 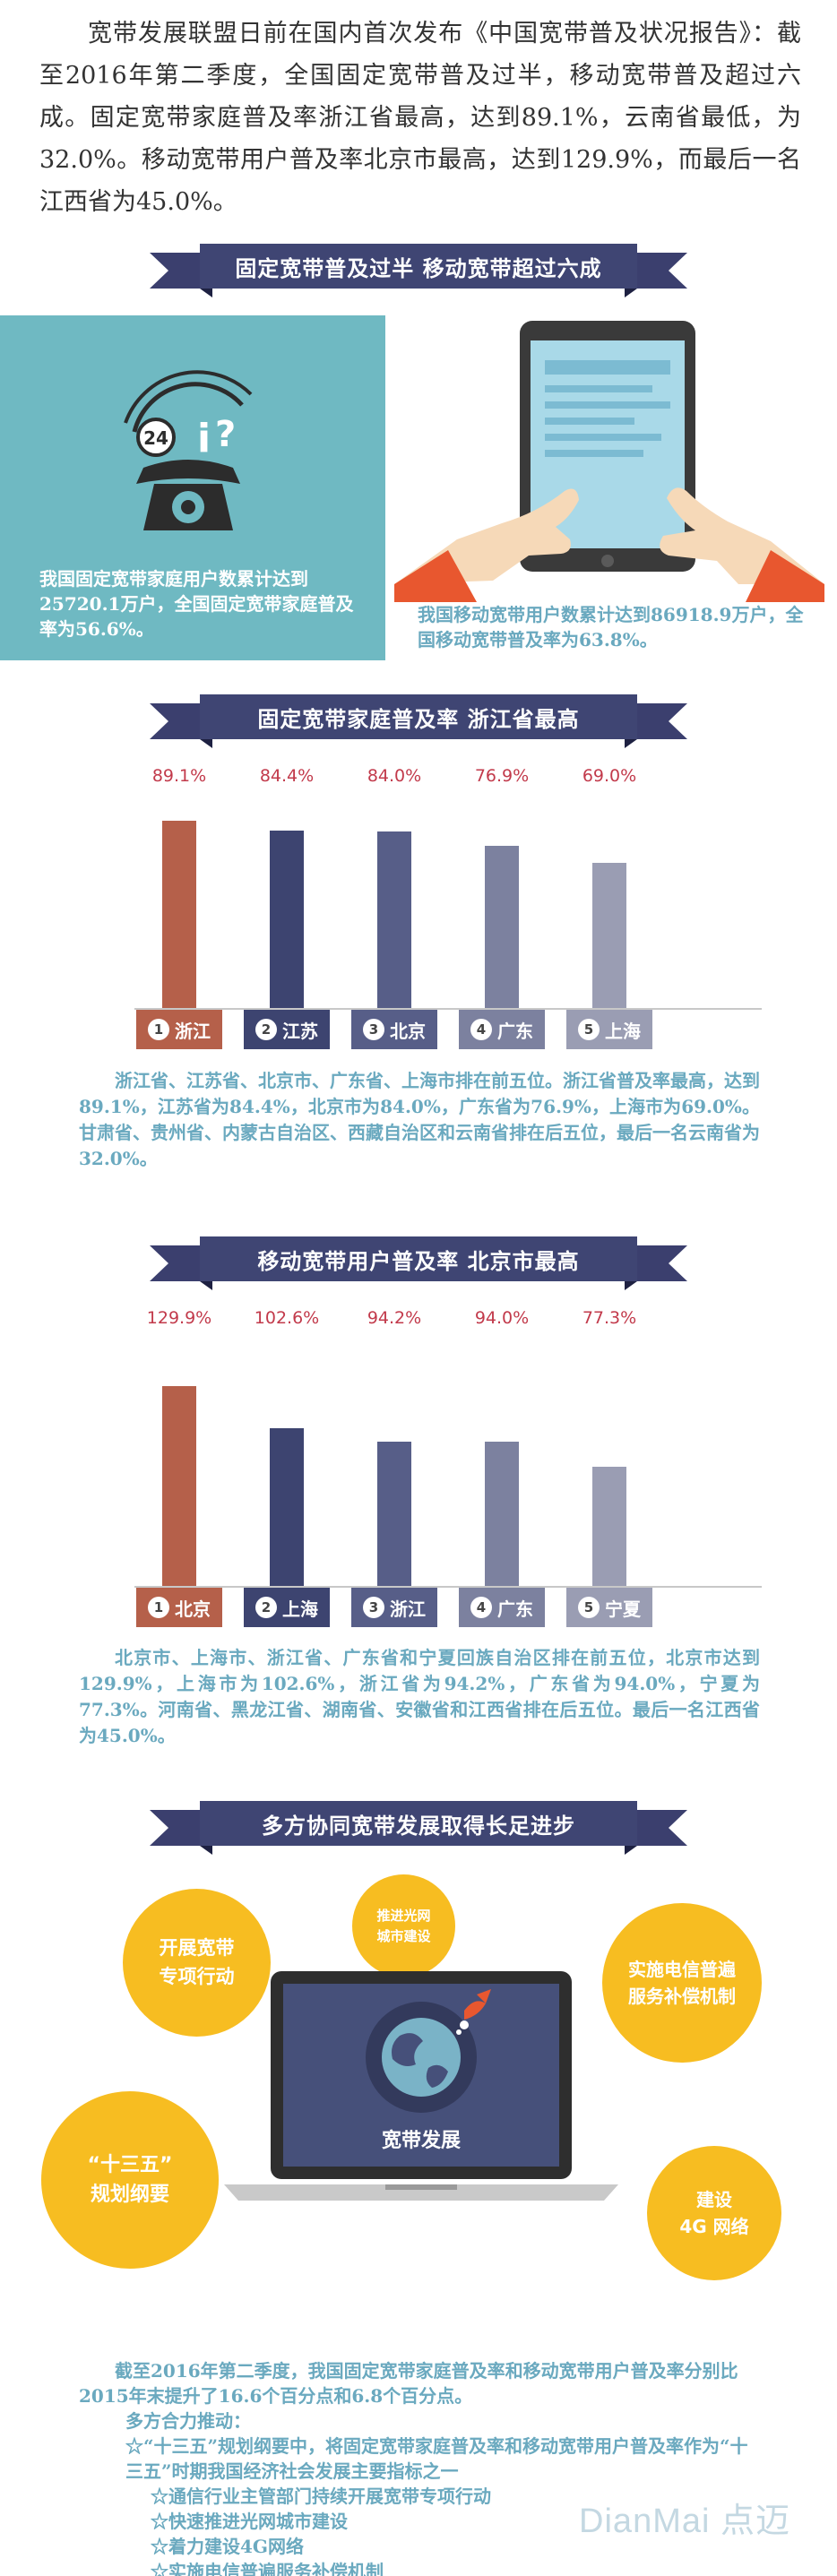 I want to click on summary-item: ☆快速推进光网城市建设, so click(x=249, y=2521).